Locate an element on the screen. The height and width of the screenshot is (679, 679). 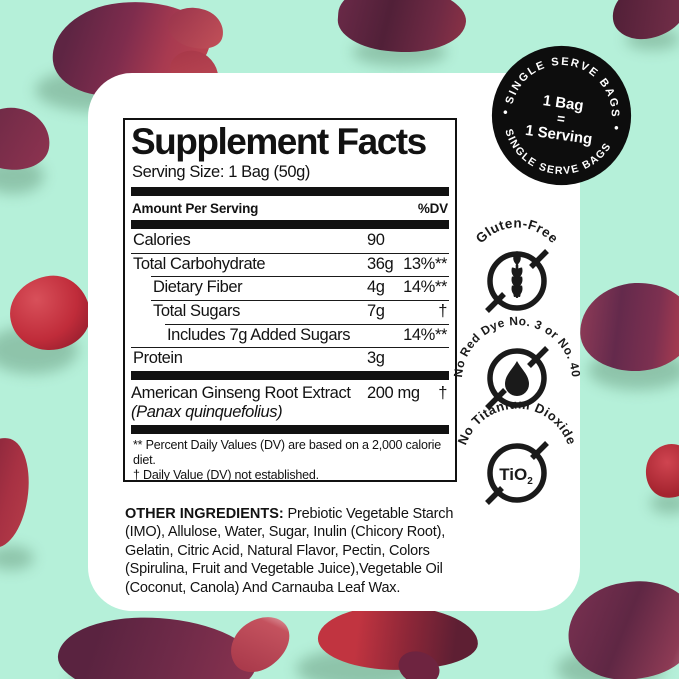
table-row: Total Carbohydrate 36g 13%** is located at coordinates (290, 264).